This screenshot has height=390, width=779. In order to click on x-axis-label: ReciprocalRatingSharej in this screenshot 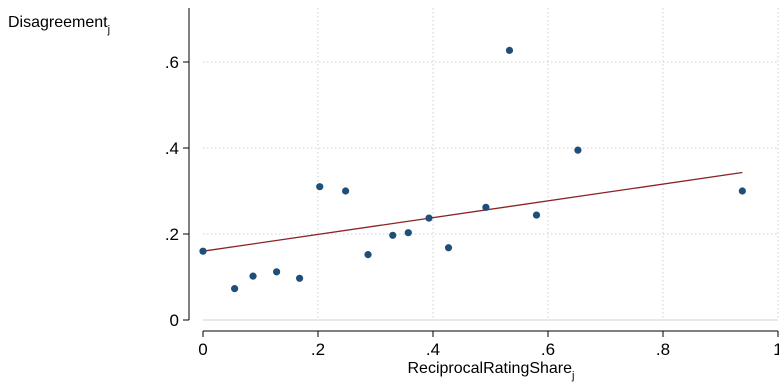, I will do `click(491, 371)`.